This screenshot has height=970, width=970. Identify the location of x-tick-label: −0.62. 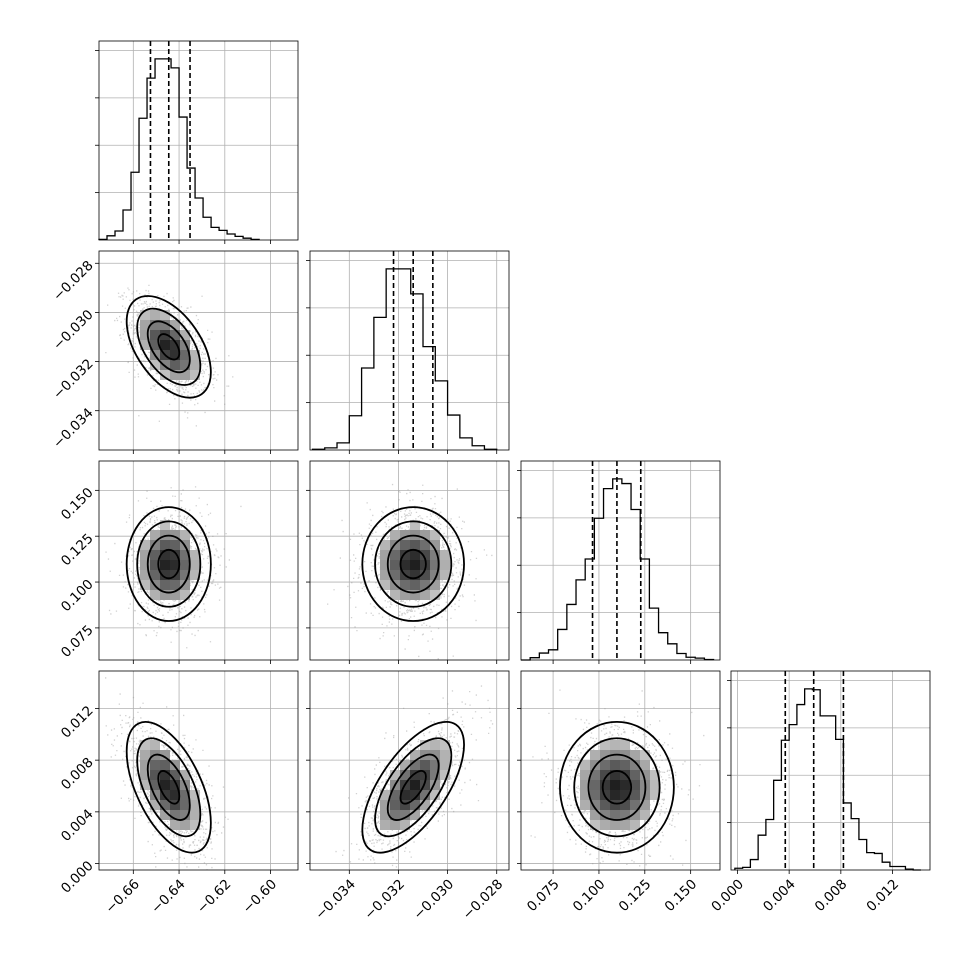
(214, 896).